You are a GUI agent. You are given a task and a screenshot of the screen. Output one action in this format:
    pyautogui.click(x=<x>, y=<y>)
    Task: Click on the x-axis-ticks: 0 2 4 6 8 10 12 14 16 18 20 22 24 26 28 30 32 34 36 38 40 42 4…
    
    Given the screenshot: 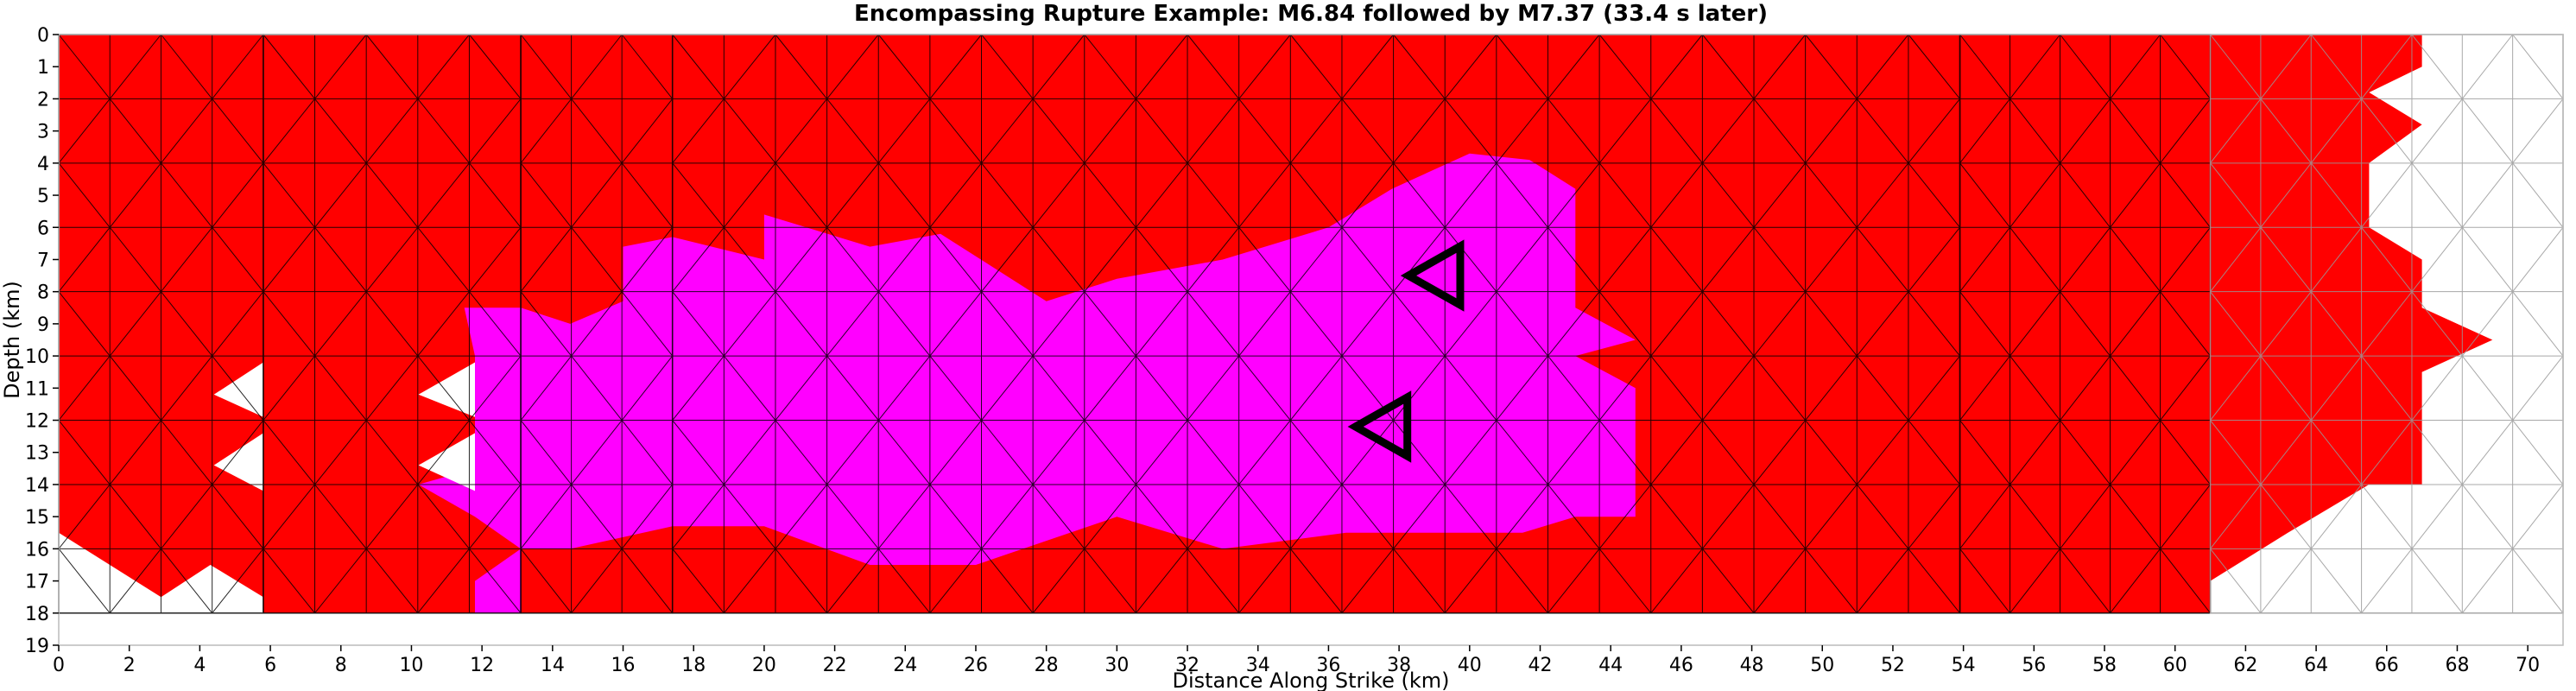 What is the action you would take?
    pyautogui.click(x=1296, y=660)
    